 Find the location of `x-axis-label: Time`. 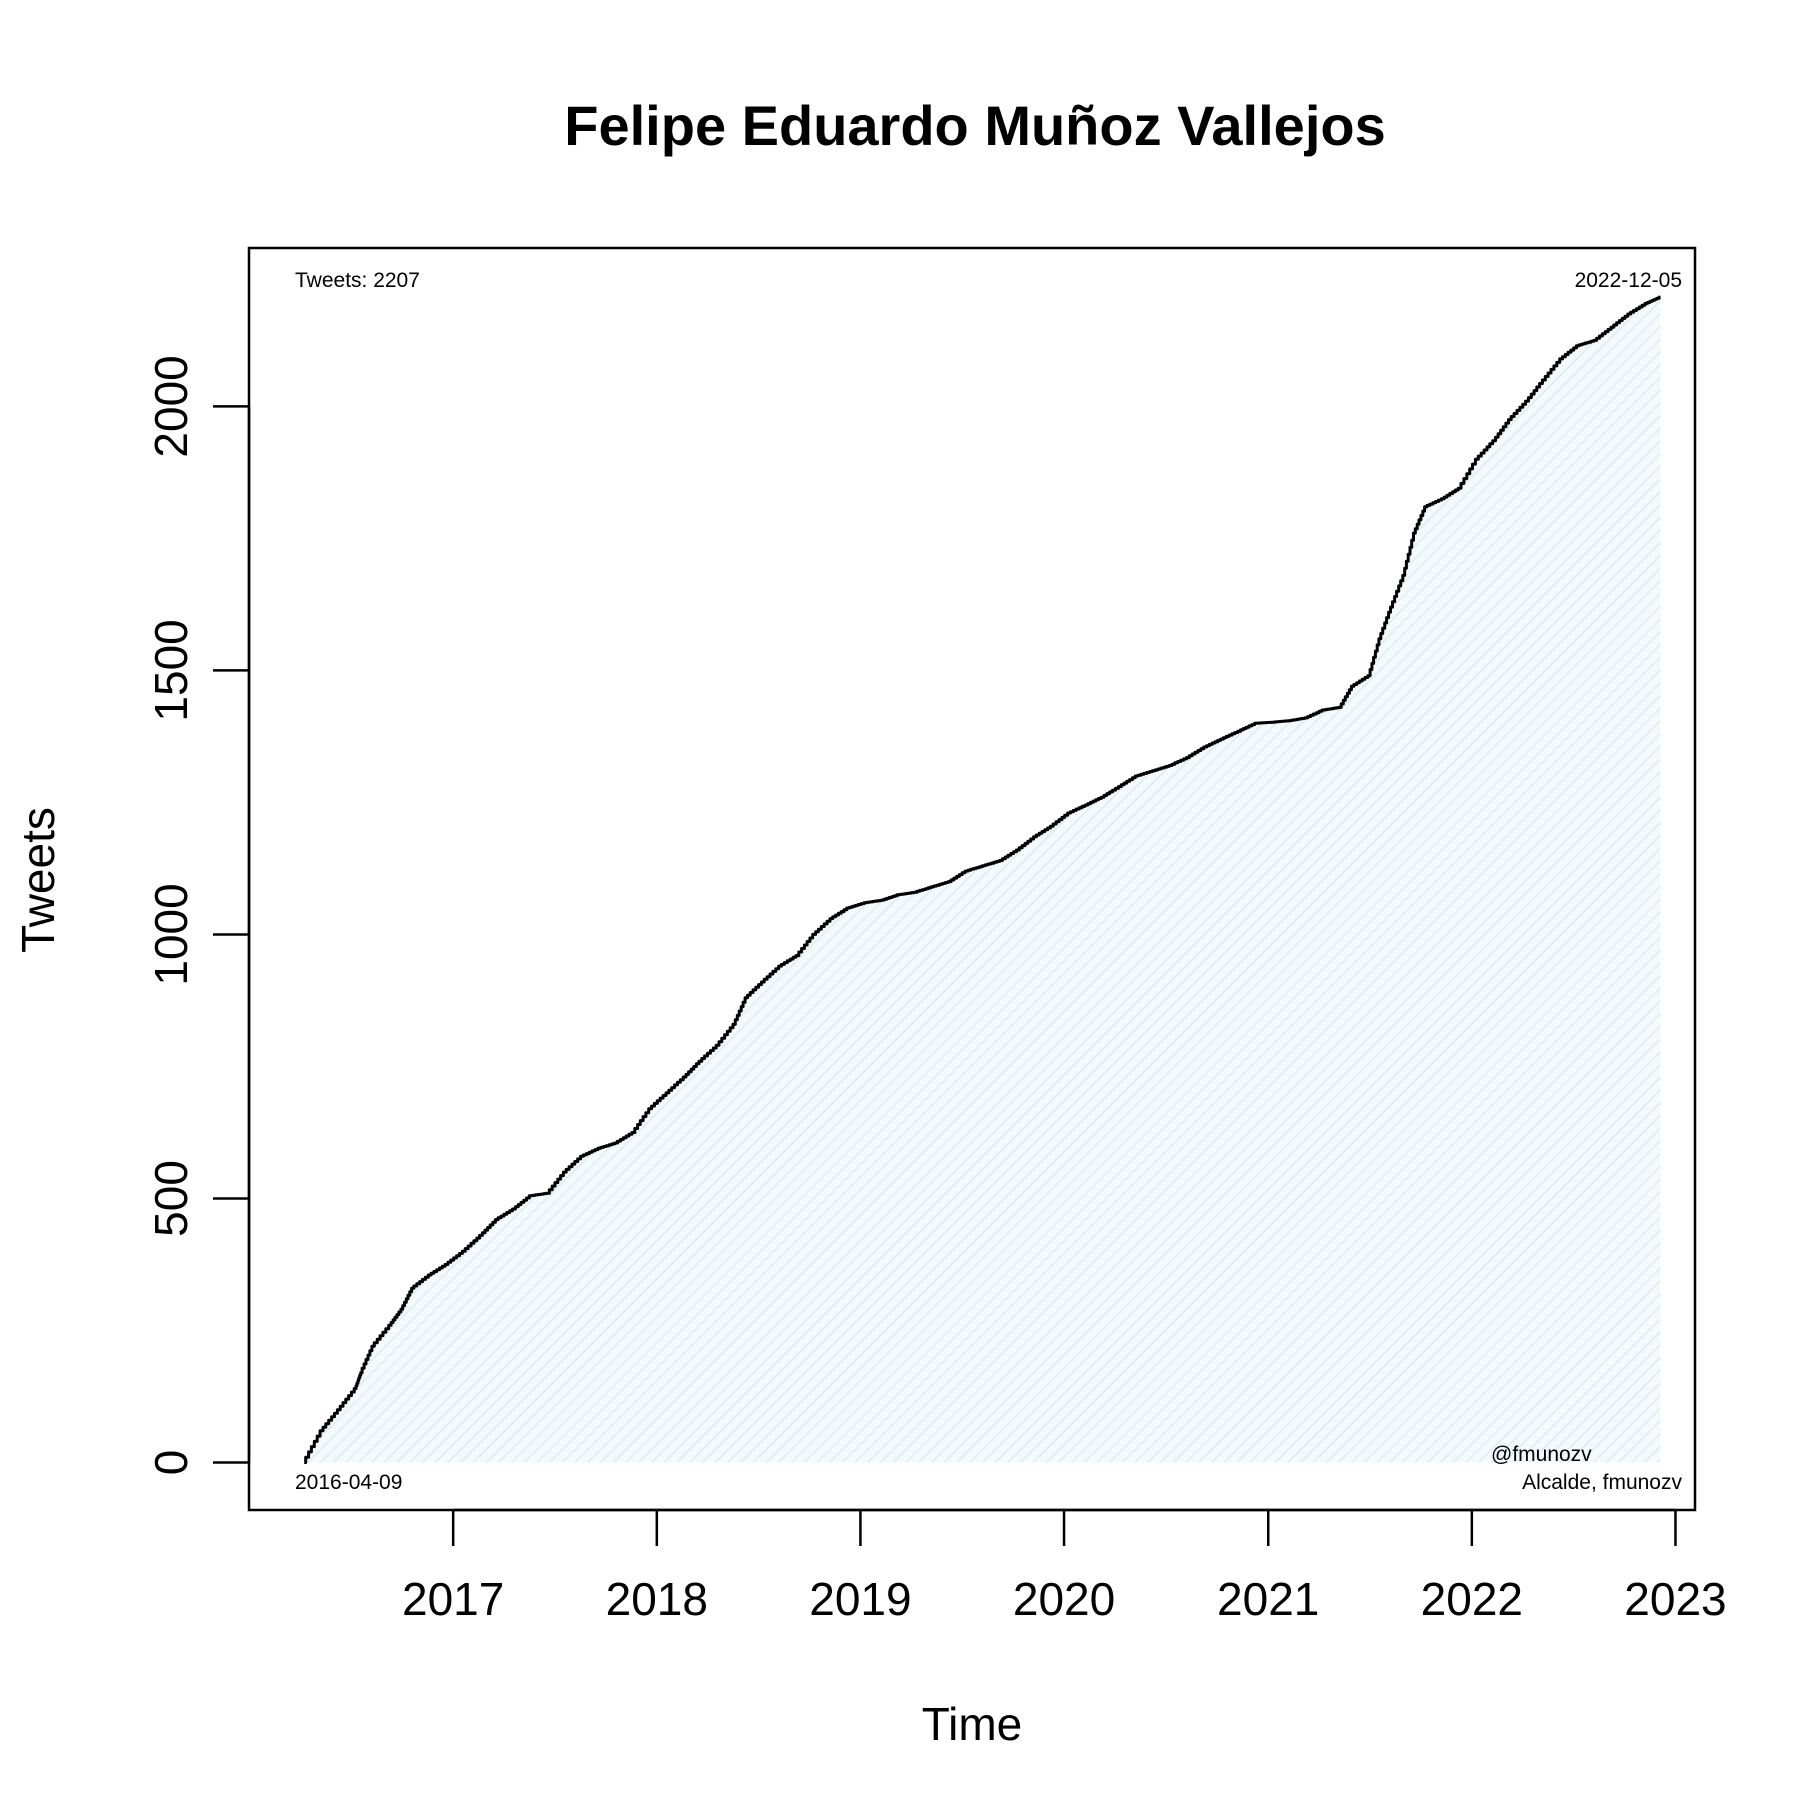

x-axis-label: Time is located at coordinates (972, 1724).